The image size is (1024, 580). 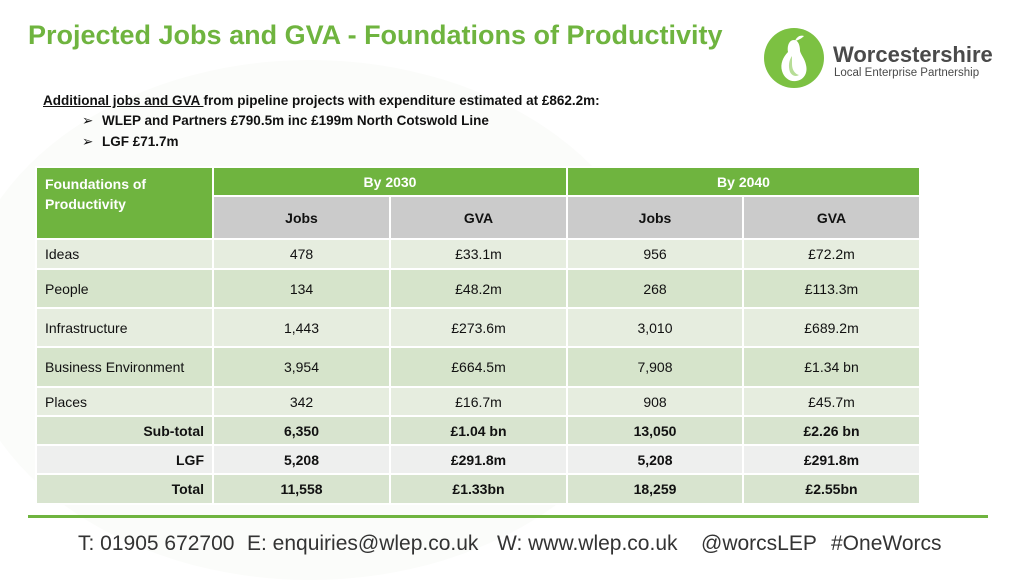 I want to click on subtotal-row: Sub-total 6,350 £1.04 bn 13,050 £2.26 bn, so click(x=478, y=430).